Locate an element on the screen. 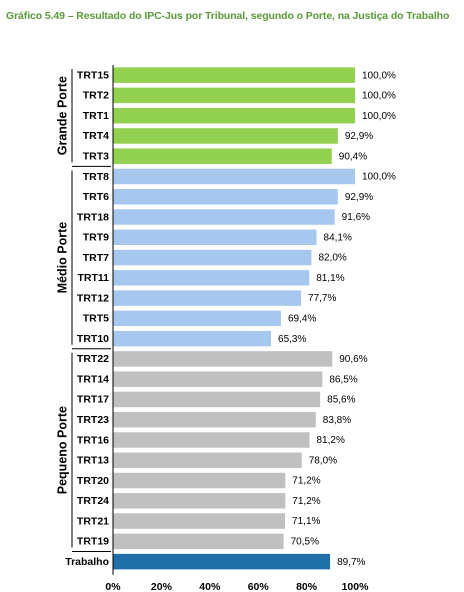  category-label: Trabalho is located at coordinates (87, 562).